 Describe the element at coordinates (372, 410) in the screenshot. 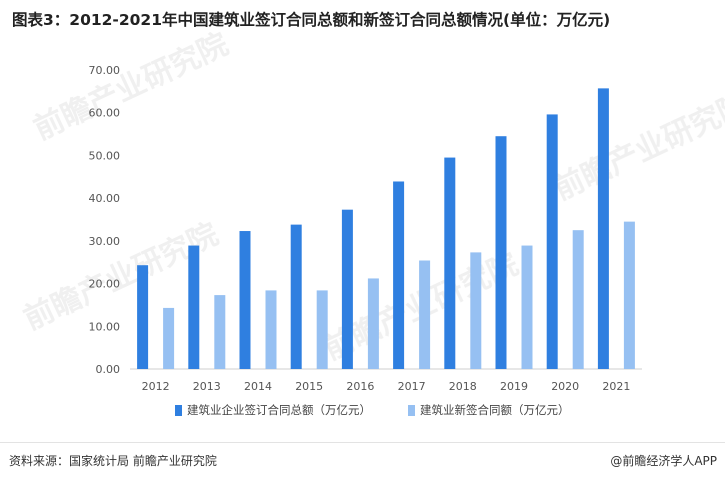

I see `legend: 建筑业企业签订合同总额（万亿元） 建筑业新签合同额（万亿元）` at that location.